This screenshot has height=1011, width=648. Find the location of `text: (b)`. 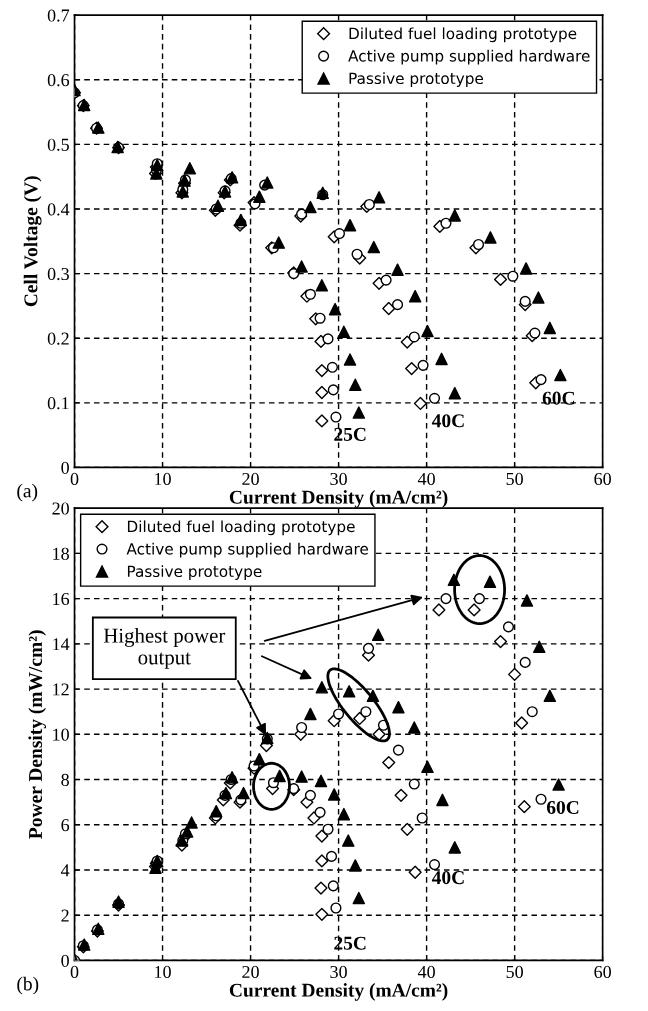

text: (b) is located at coordinates (28, 985).